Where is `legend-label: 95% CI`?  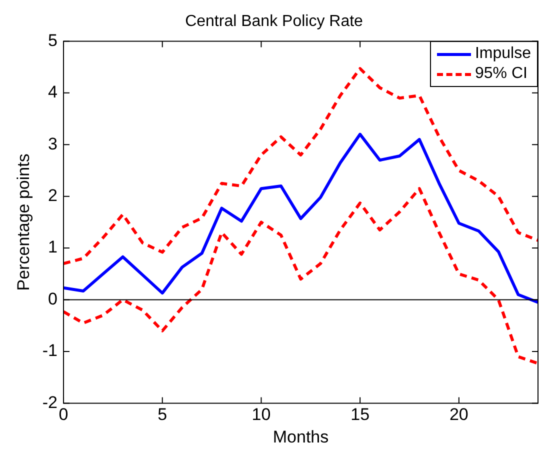 legend-label: 95% CI is located at coordinates (501, 74).